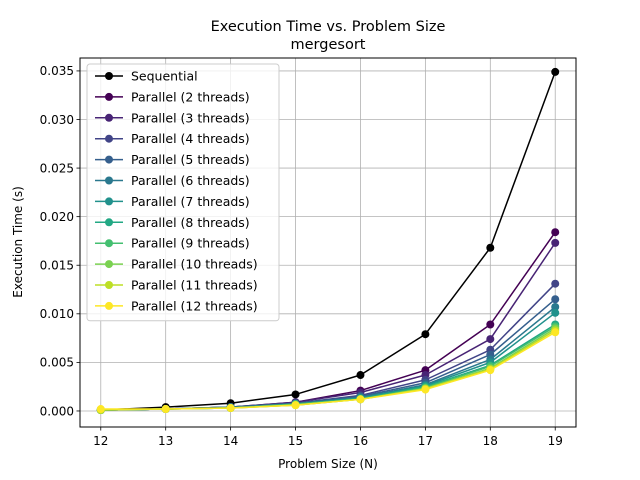  Describe the element at coordinates (18, 242) in the screenshot. I see `y-axis-label: Execution Time (s)` at that location.